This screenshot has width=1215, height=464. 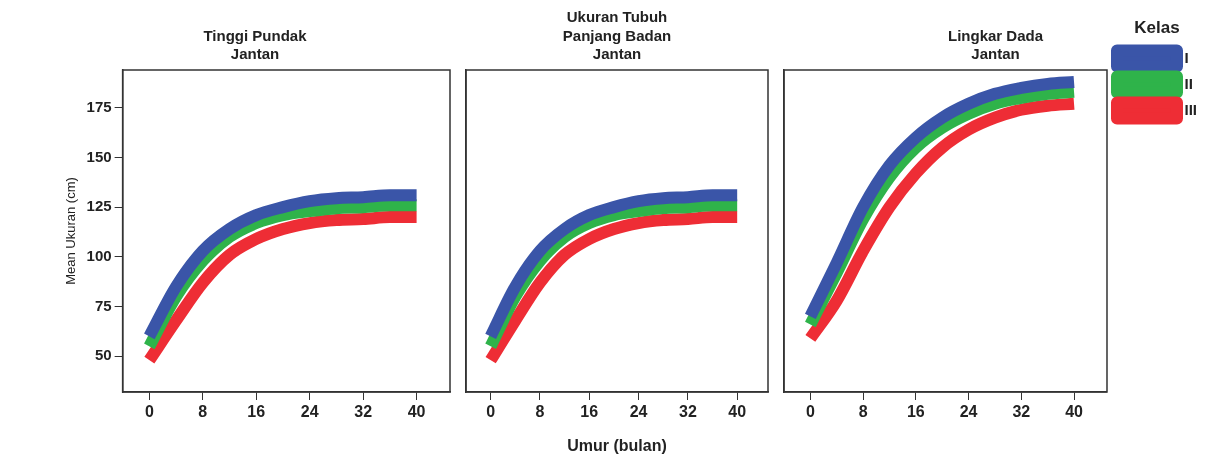 What do you see at coordinates (617, 445) in the screenshot?
I see `x-axis-title: Umur (bulan)` at bounding box center [617, 445].